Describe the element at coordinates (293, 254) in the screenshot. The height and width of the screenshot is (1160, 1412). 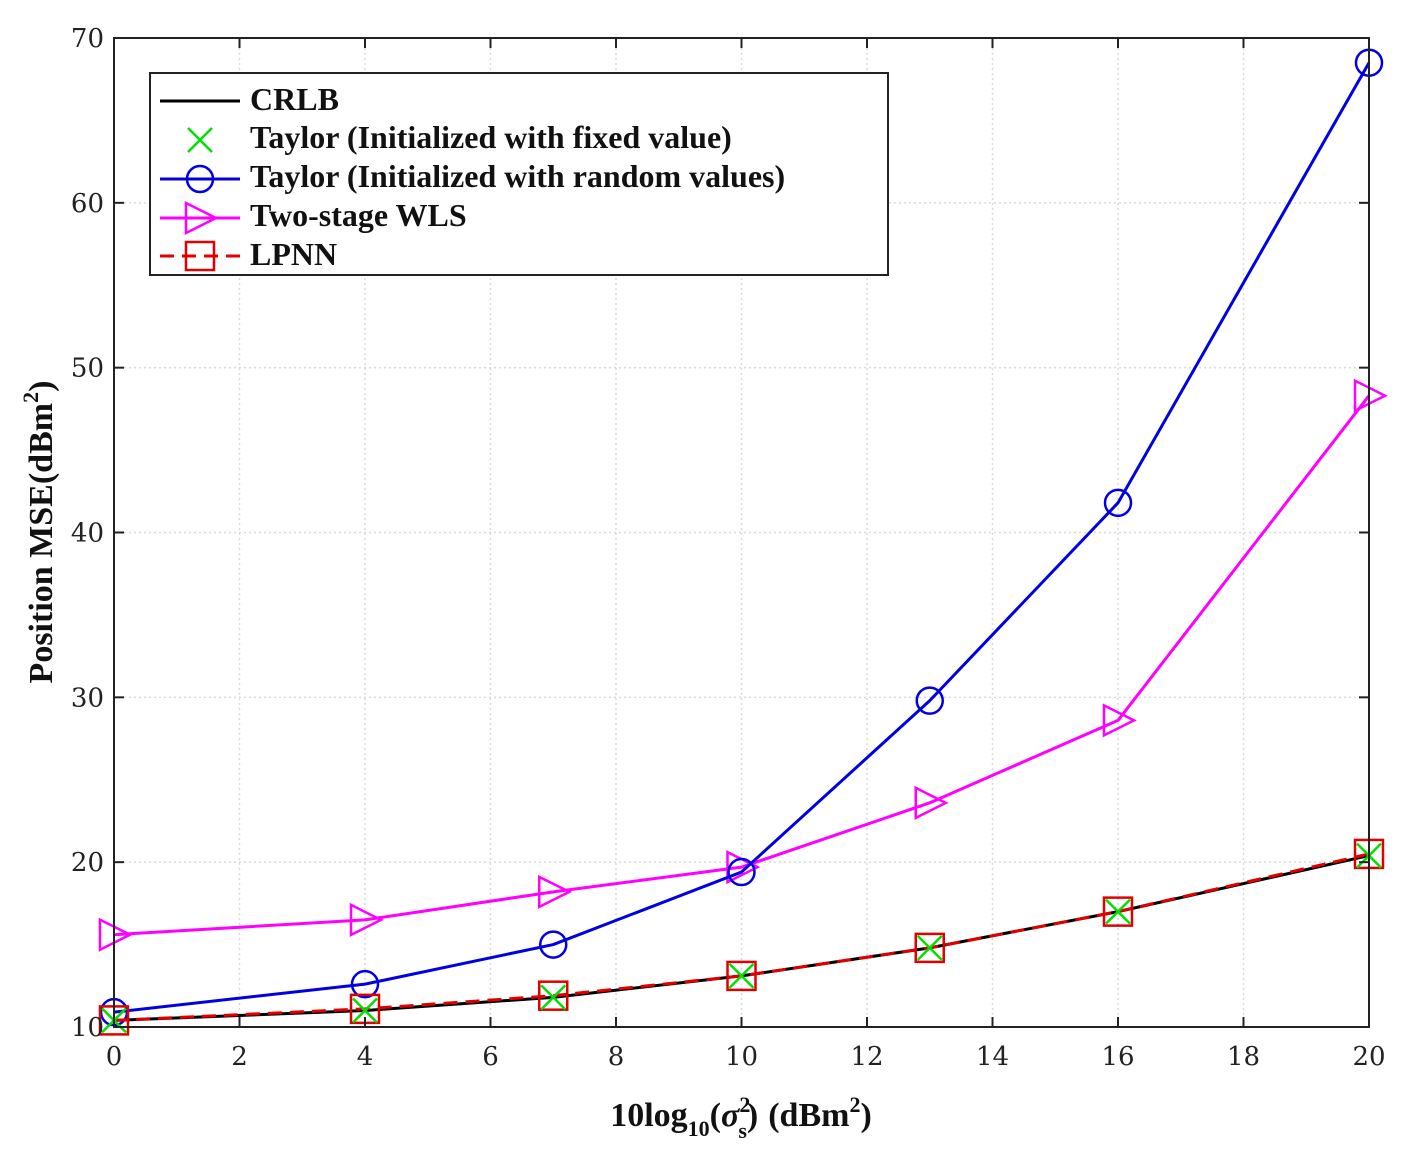
I see `legend-label-lpnn: LPNN` at that location.